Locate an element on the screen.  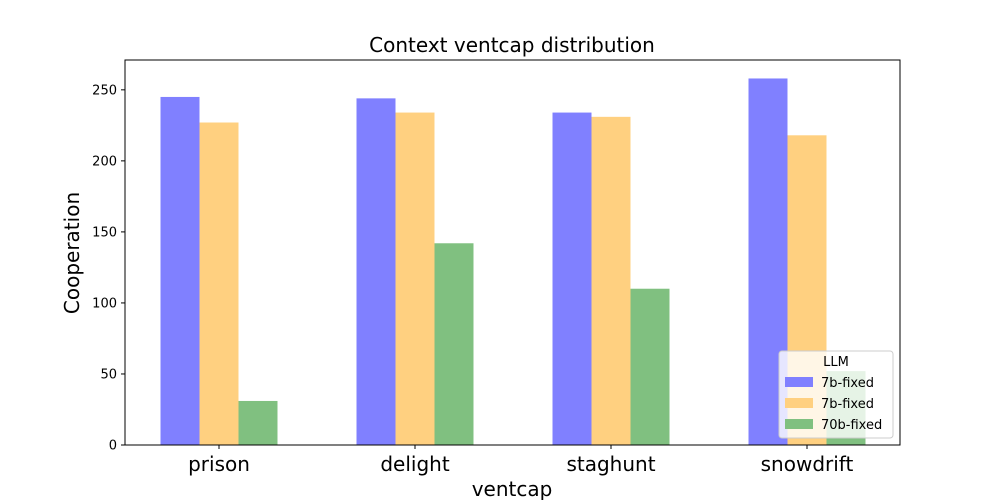
chart-title: Context ventcap distribution is located at coordinates (512, 45).